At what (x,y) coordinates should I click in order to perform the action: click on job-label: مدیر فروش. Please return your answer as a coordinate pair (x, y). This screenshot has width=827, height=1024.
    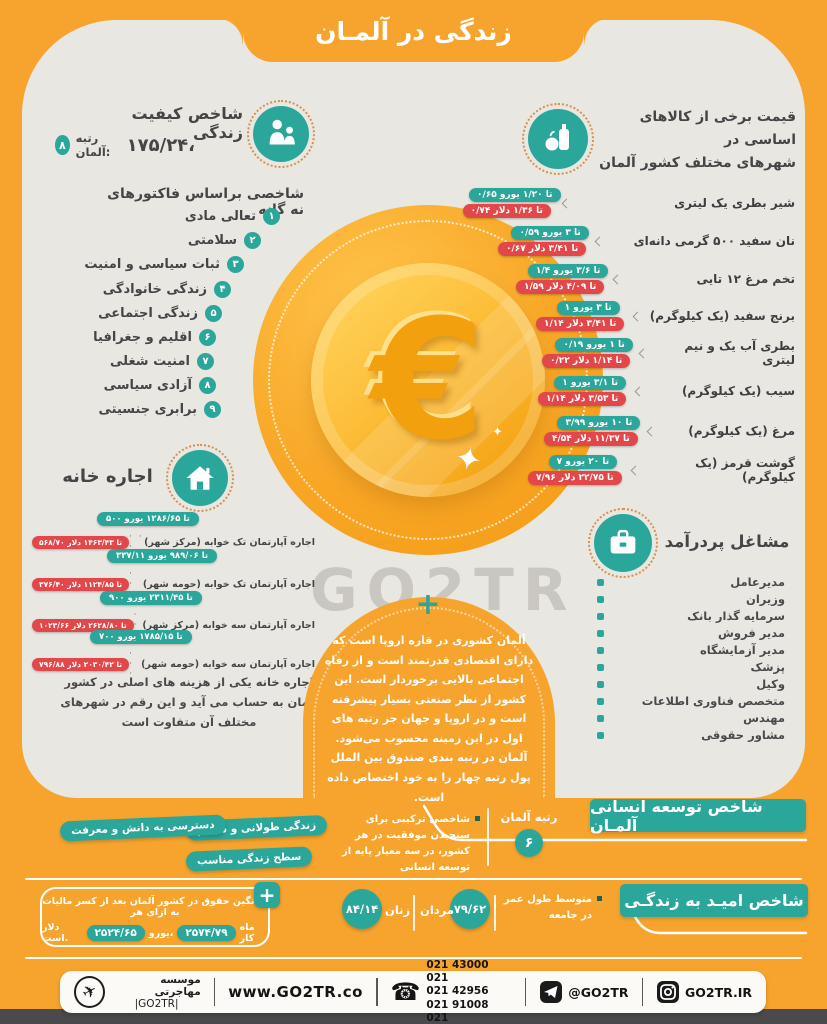
    Looking at the image, I should click on (751, 633).